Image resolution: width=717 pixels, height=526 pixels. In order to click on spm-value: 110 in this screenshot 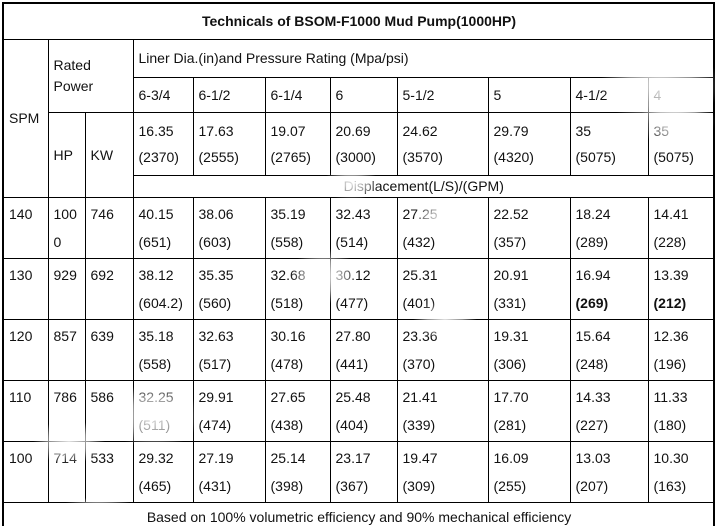, I will do `click(25, 410)`.